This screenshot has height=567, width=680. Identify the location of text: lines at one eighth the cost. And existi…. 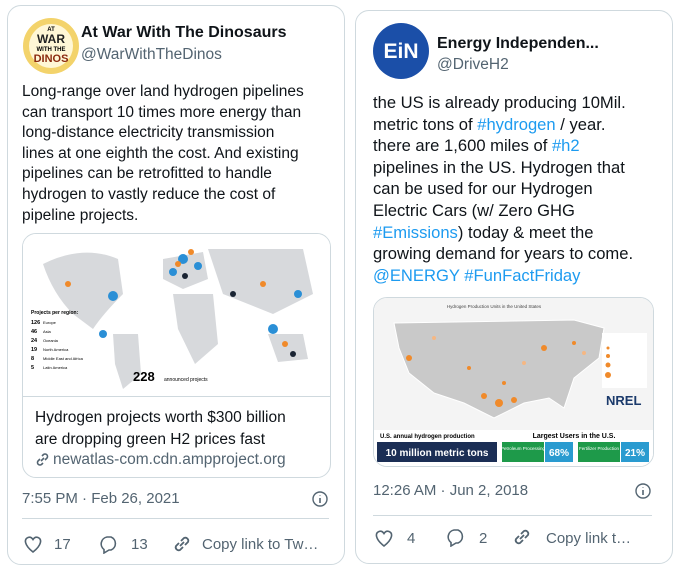
(160, 153).